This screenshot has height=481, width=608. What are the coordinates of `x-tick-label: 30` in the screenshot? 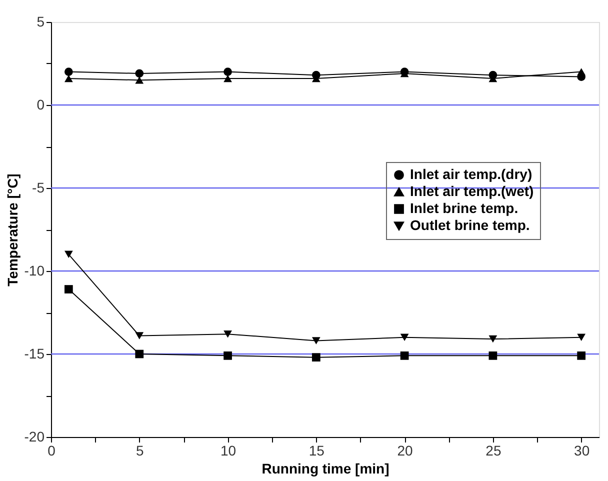 It's located at (582, 450).